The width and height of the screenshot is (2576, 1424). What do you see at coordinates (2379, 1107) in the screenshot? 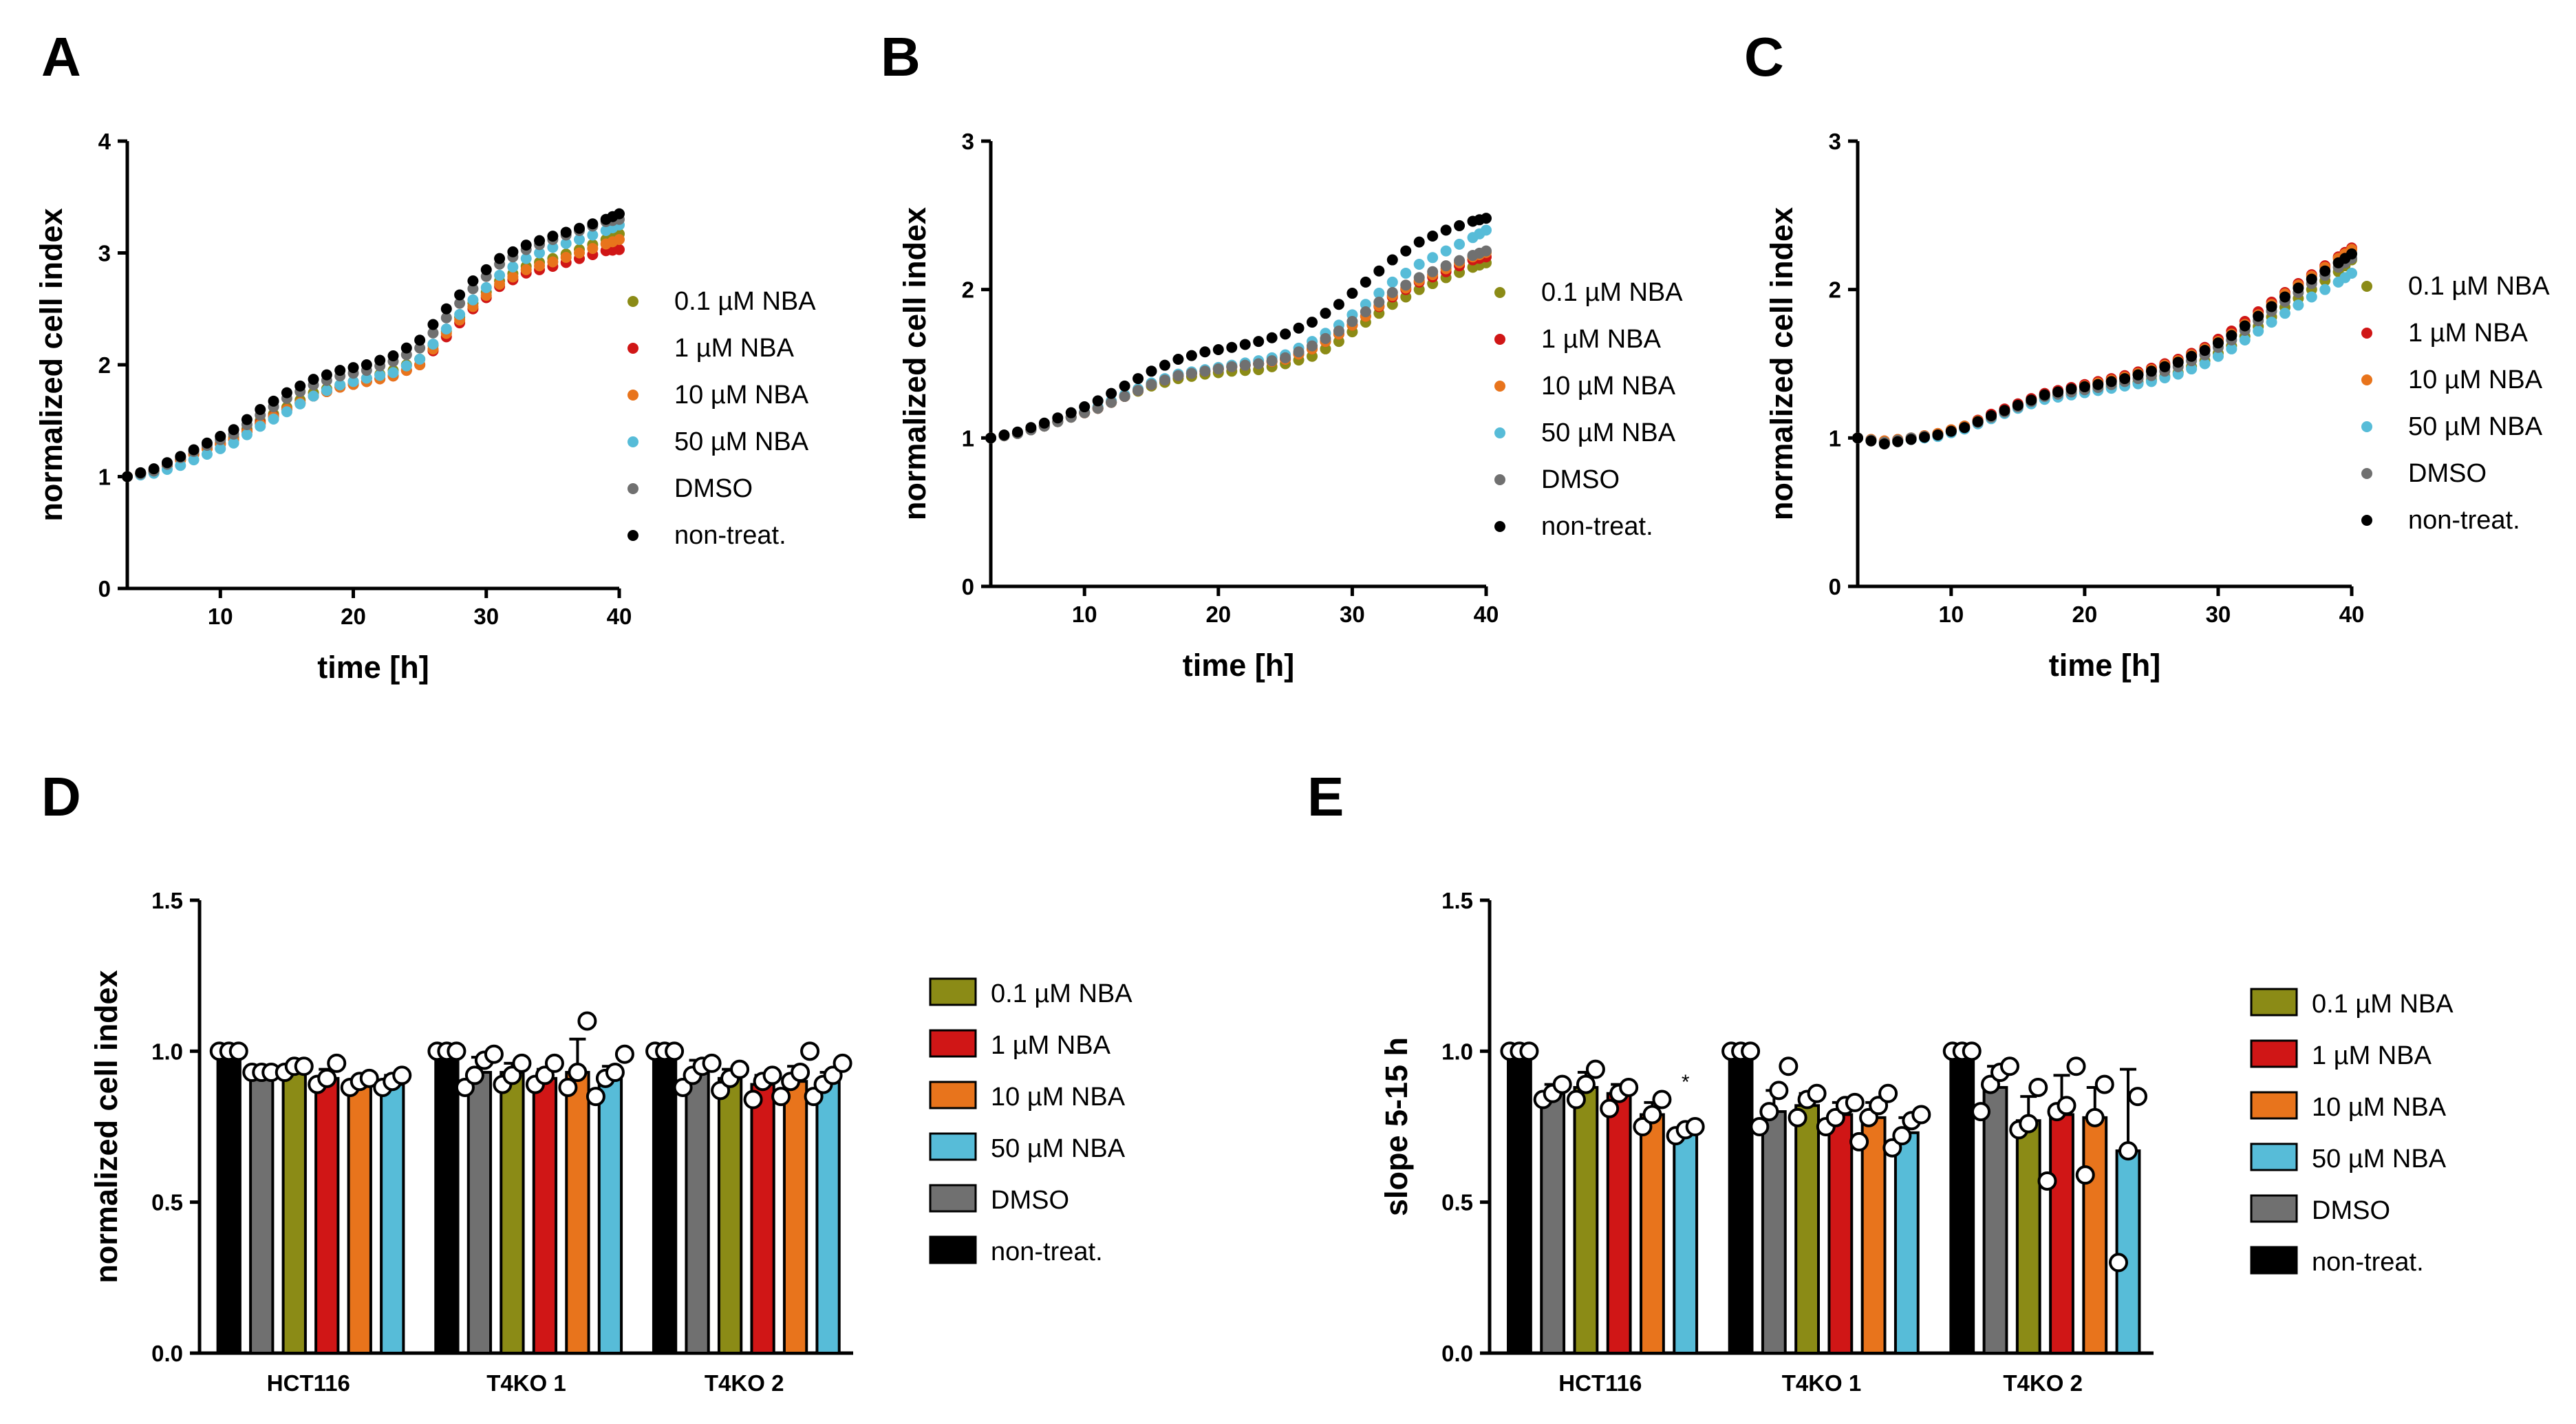
I see `legend-label-10-um-nba: 10 µM NBA` at bounding box center [2379, 1107].